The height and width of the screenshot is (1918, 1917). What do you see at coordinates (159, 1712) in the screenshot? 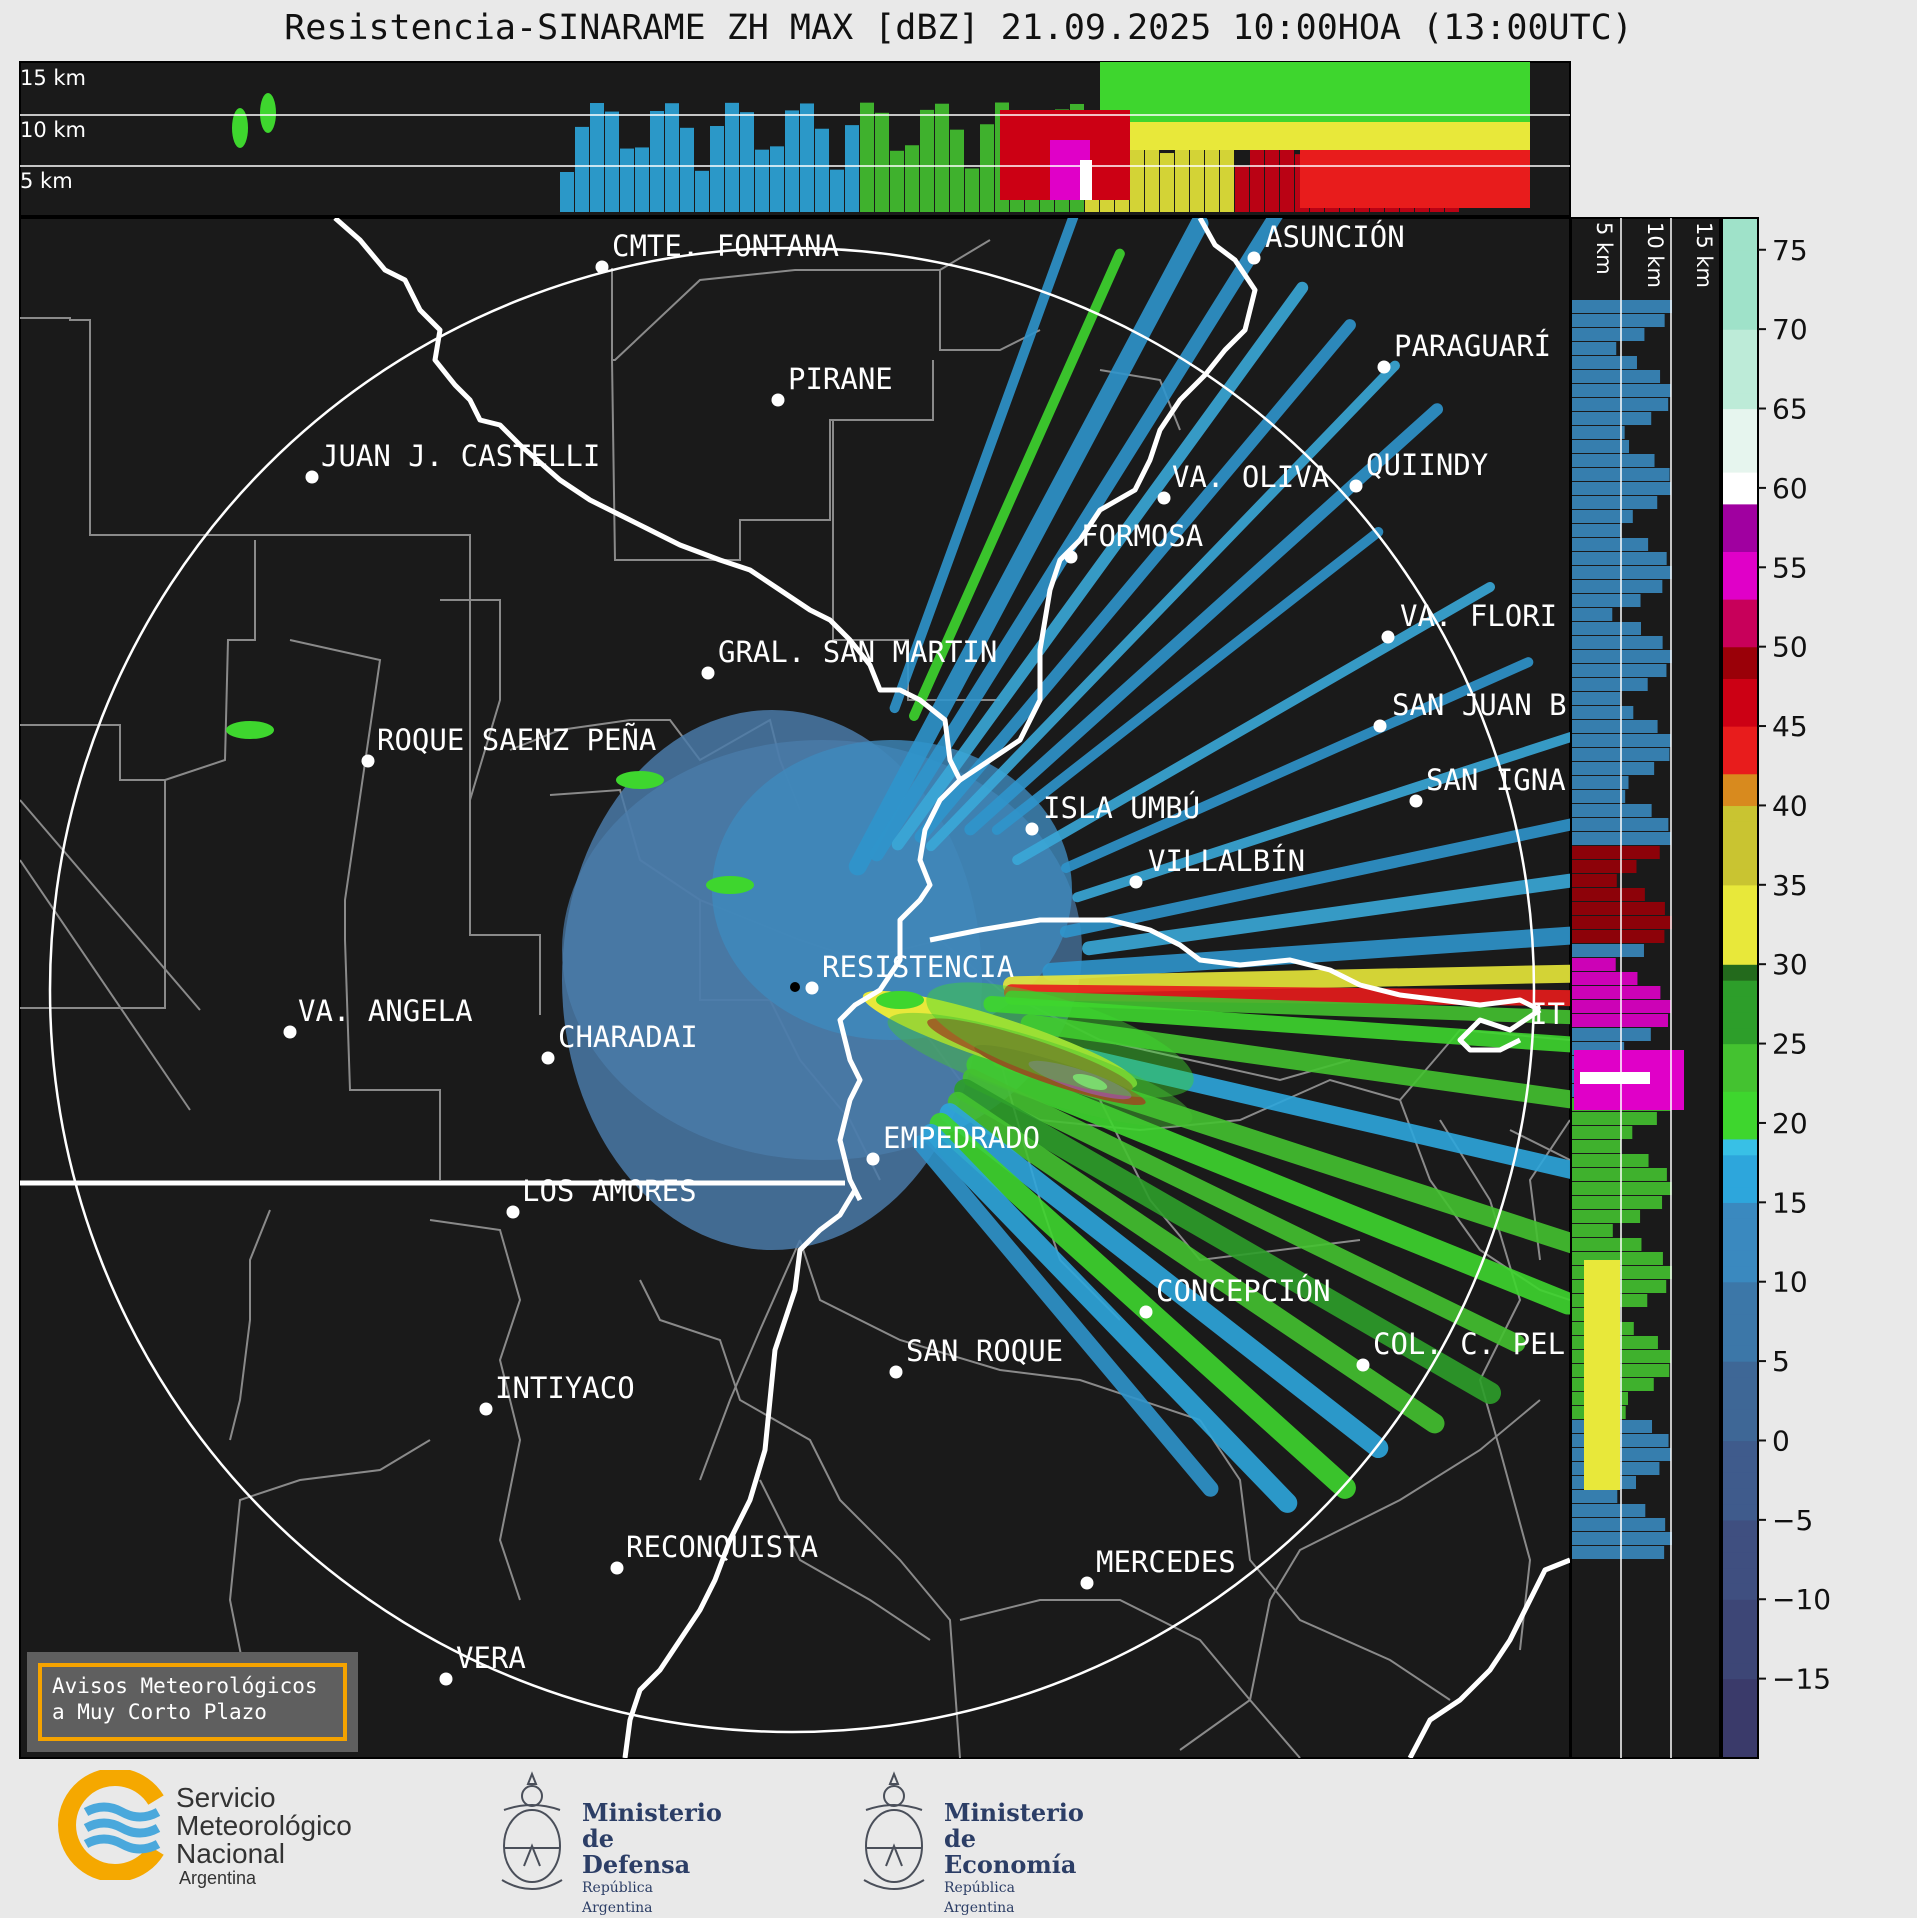
I see `aviso-line-2: a Muy Corto Plazo` at bounding box center [159, 1712].